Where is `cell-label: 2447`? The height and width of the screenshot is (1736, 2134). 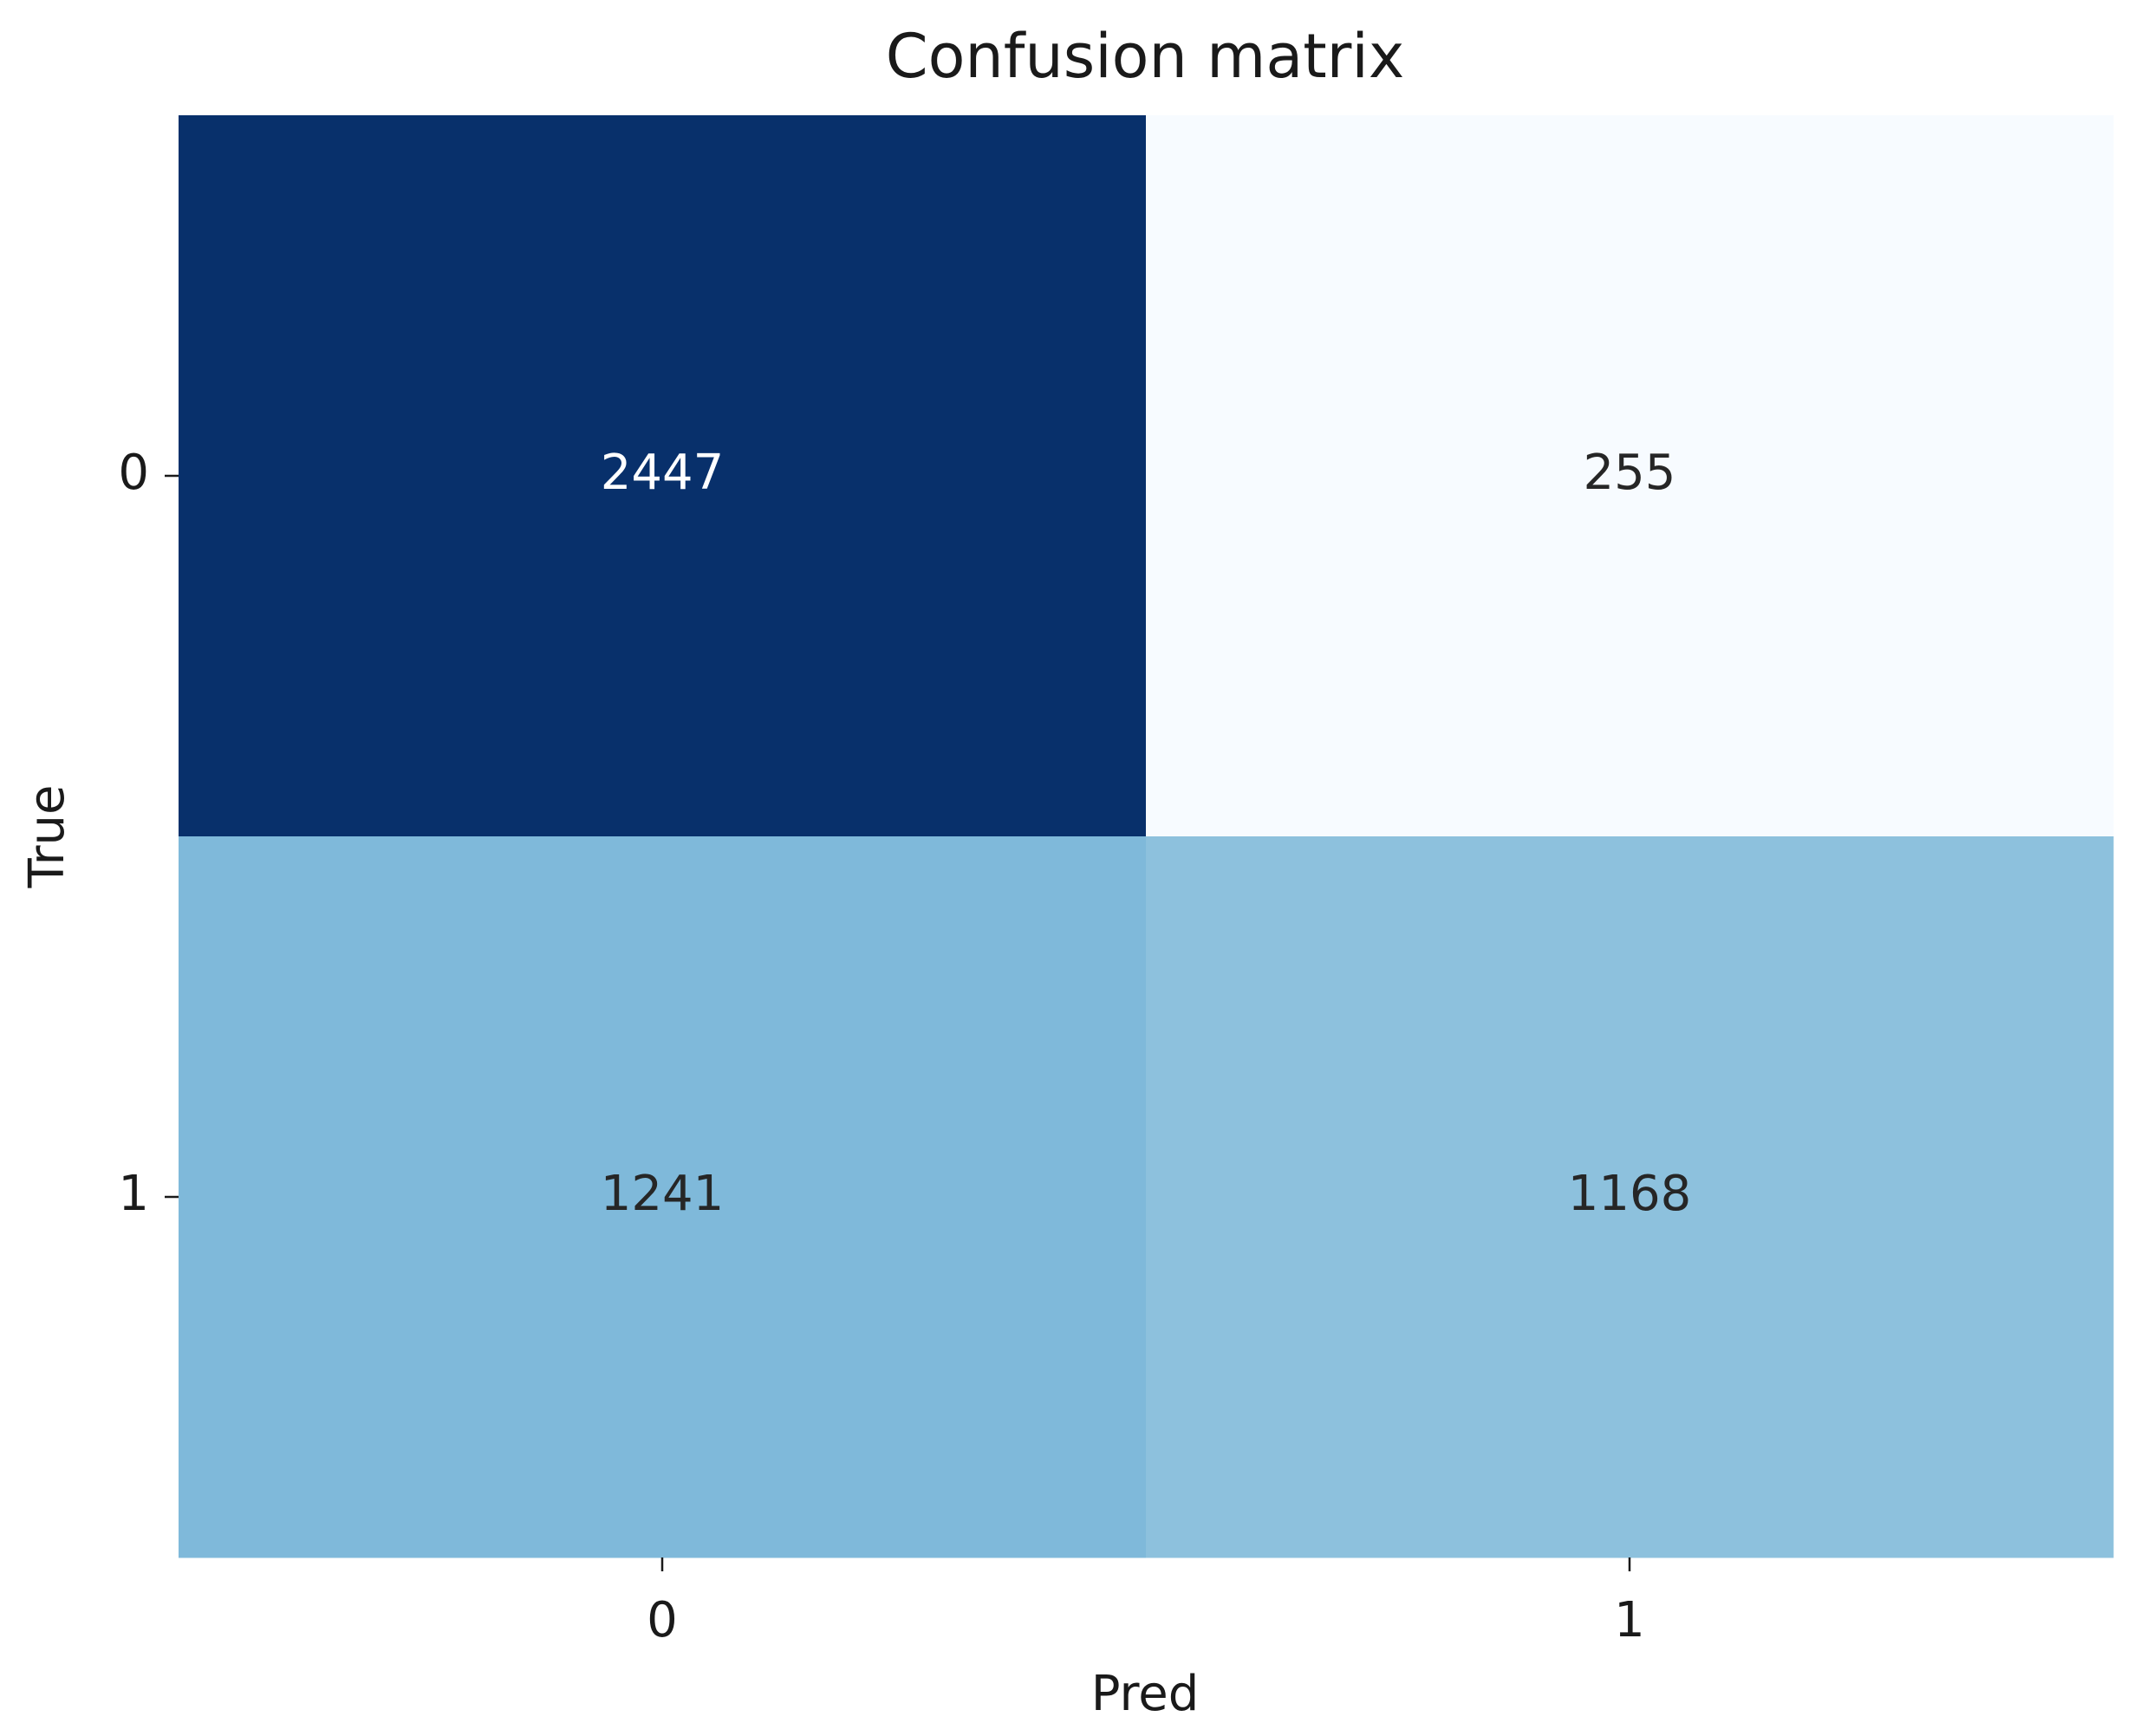 cell-label: 2447 is located at coordinates (663, 473).